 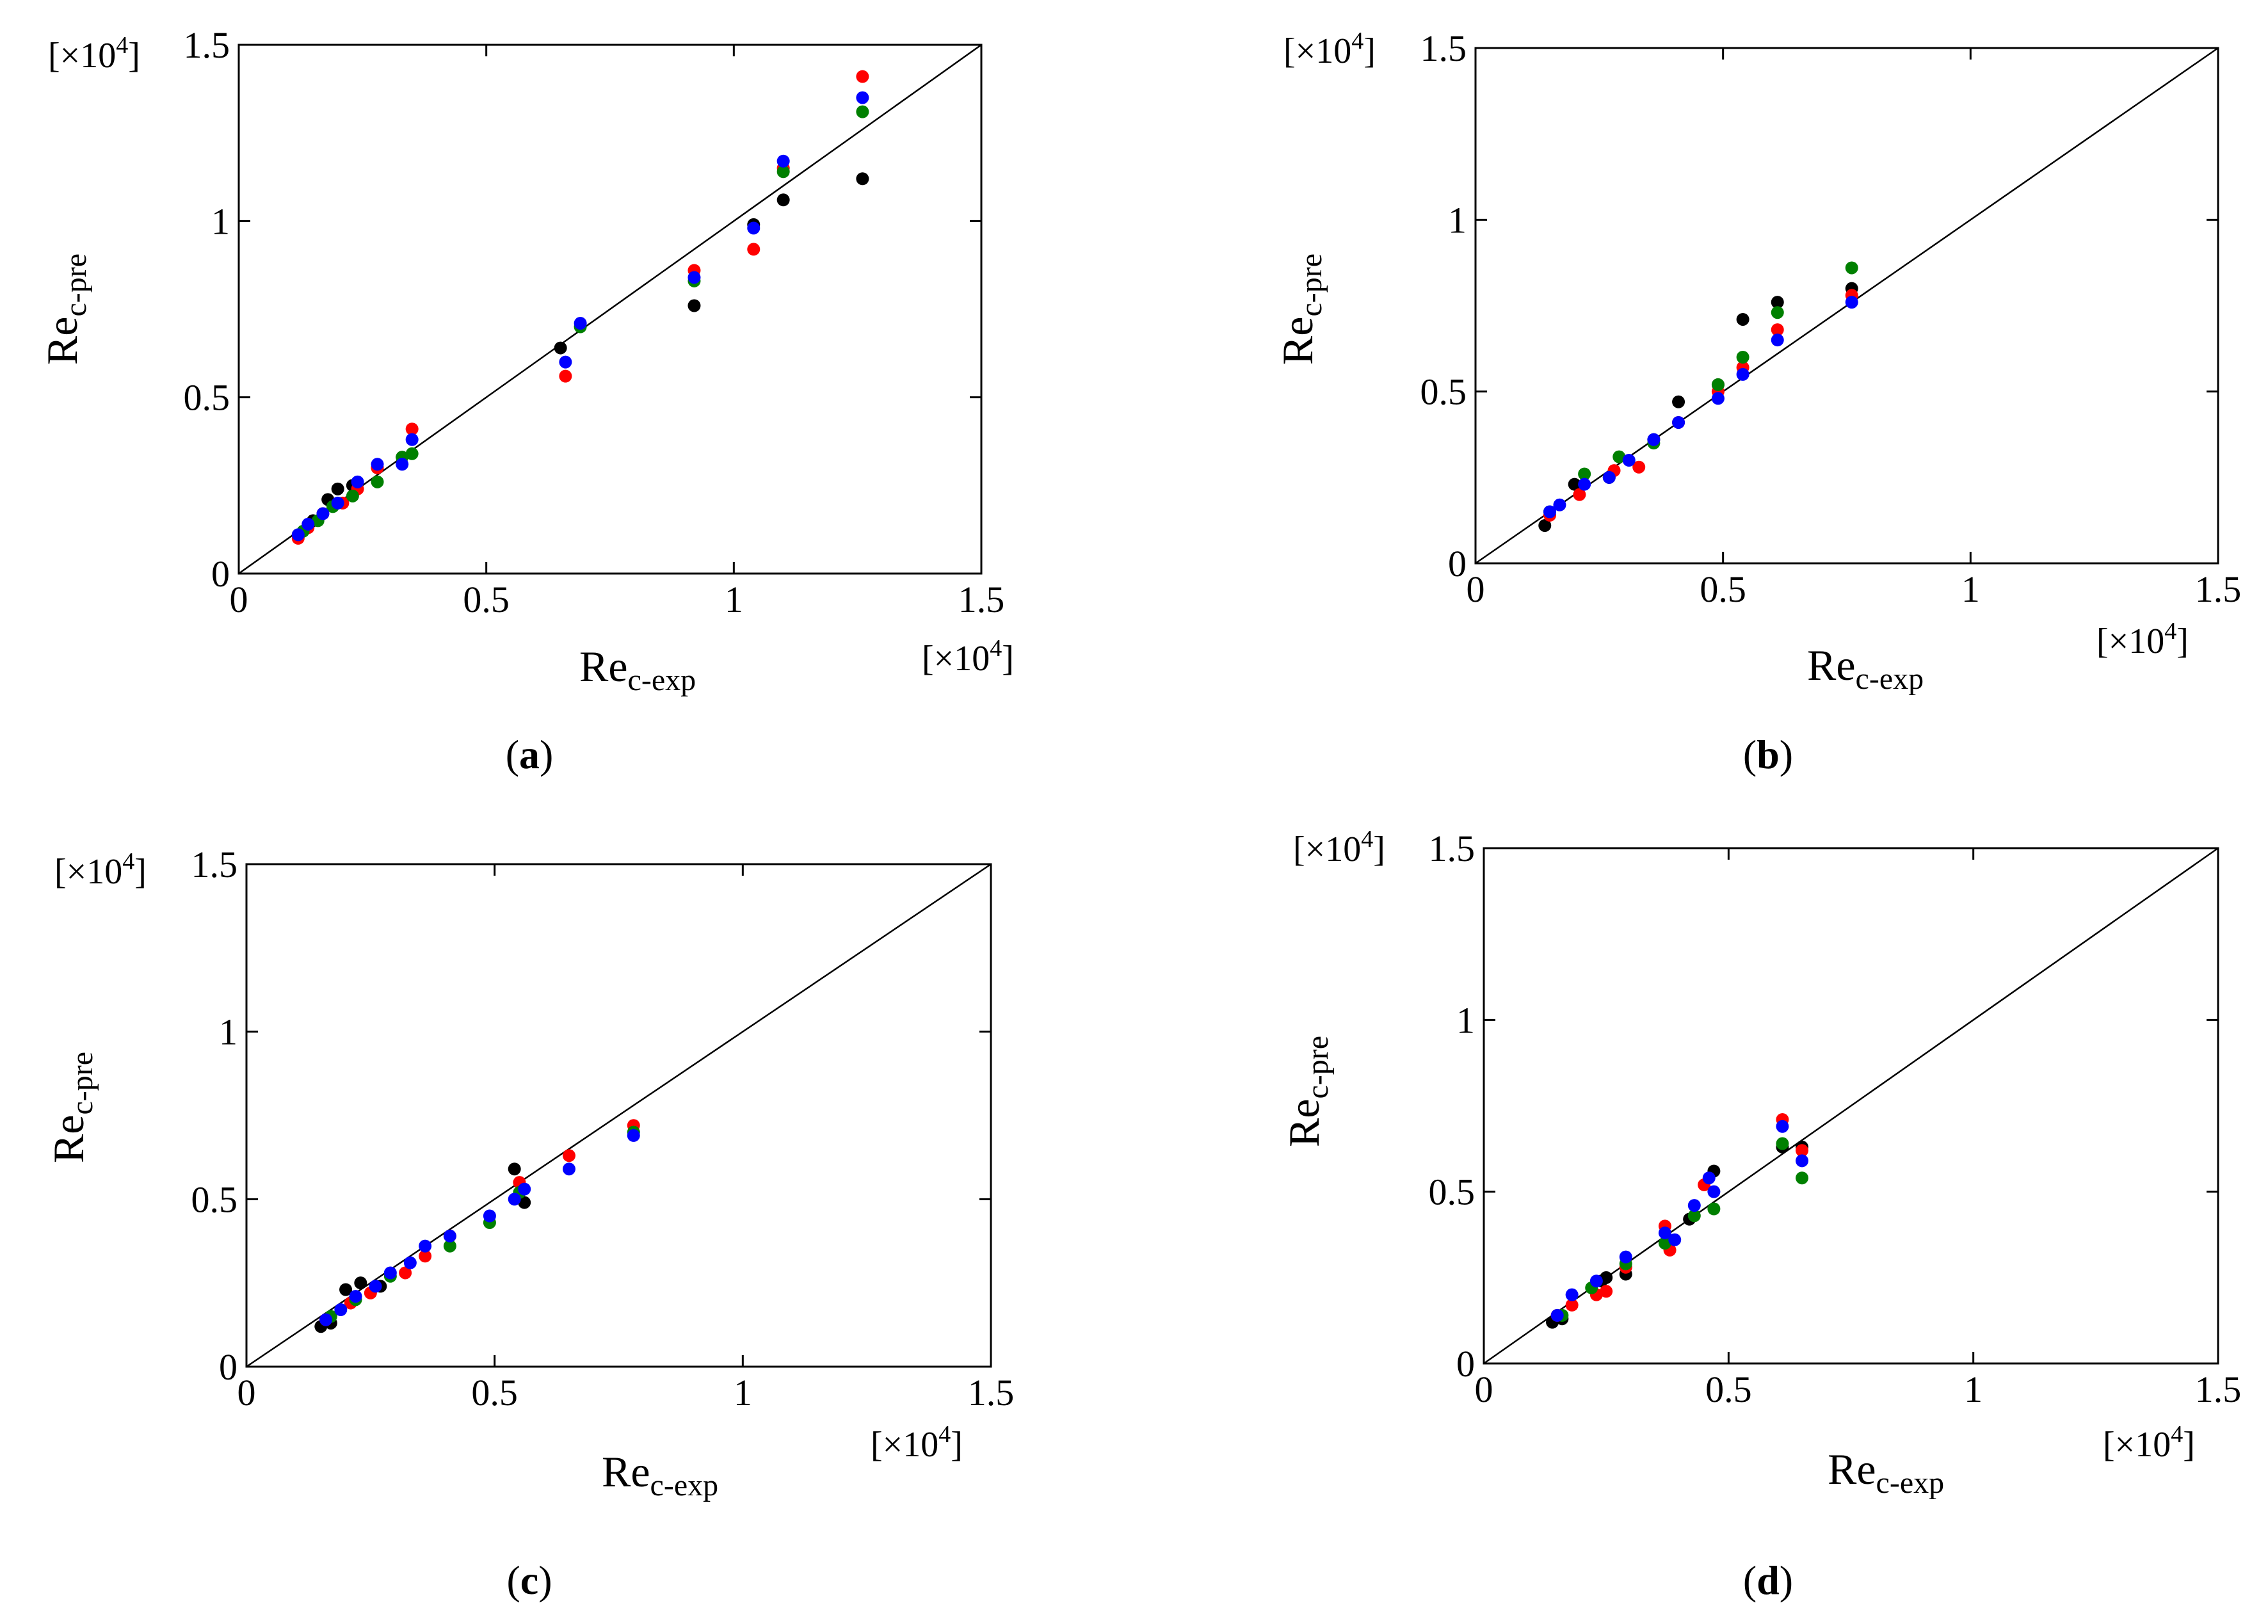 What do you see at coordinates (734, 599) in the screenshot?
I see `x-tick-label: 1` at bounding box center [734, 599].